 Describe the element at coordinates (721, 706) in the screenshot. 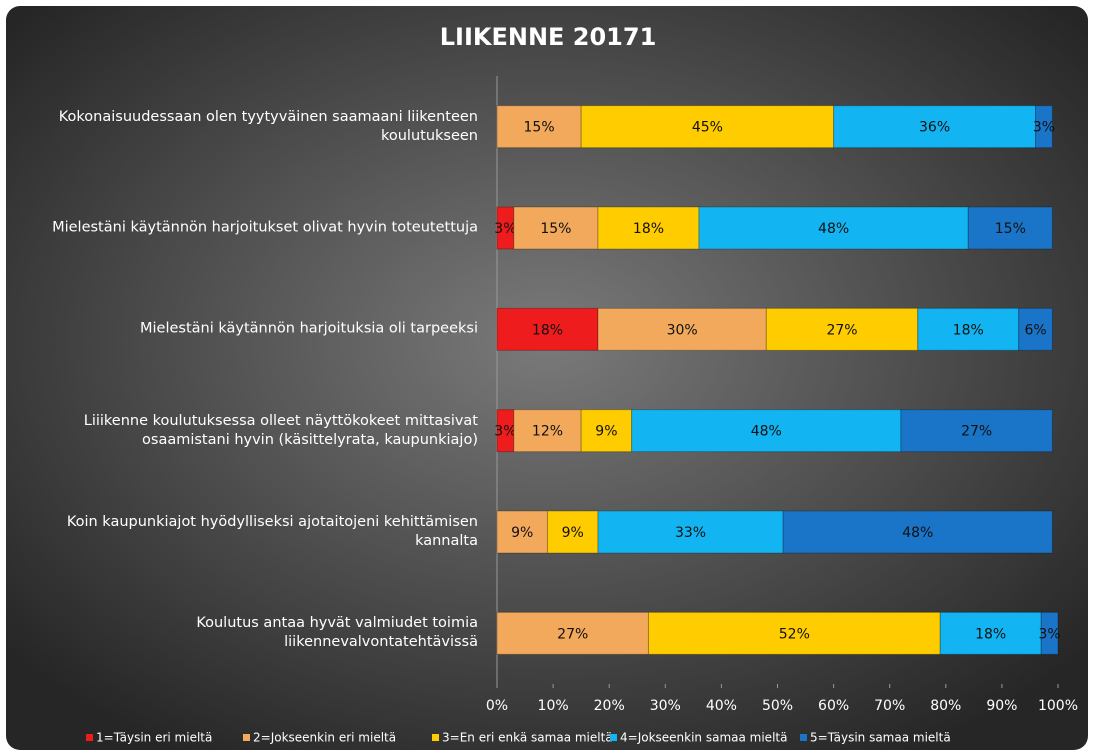

I see `x-tick-label: 40%` at that location.